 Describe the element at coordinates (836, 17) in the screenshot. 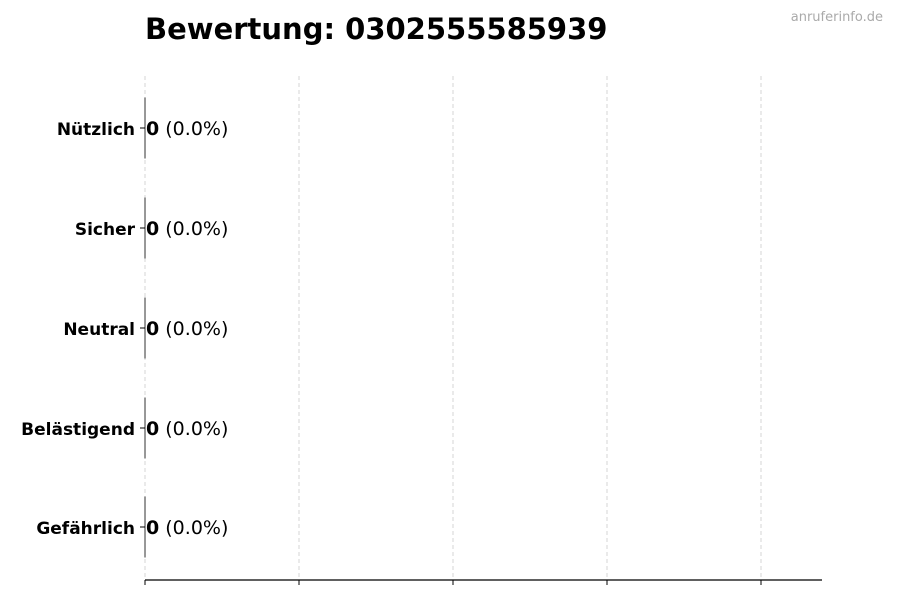

I see `watermark: anruferinfo.de` at that location.